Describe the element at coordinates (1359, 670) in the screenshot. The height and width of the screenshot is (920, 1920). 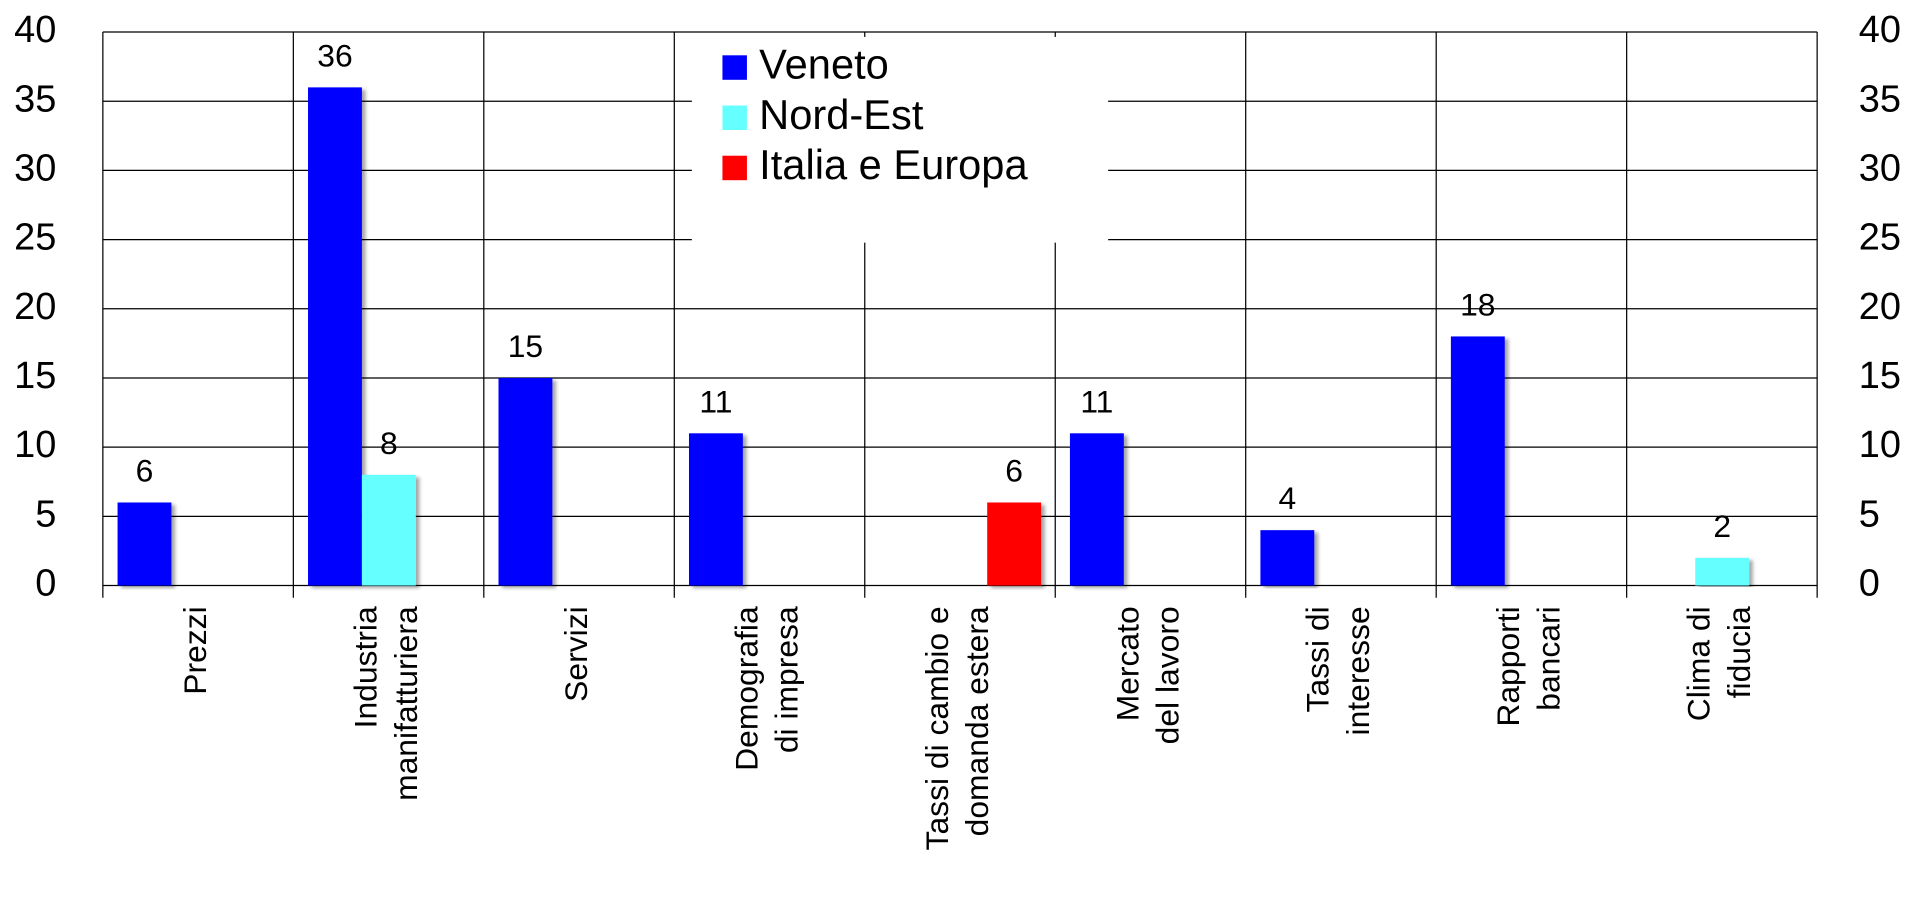
I see `x-tick-label-line: interesse` at that location.